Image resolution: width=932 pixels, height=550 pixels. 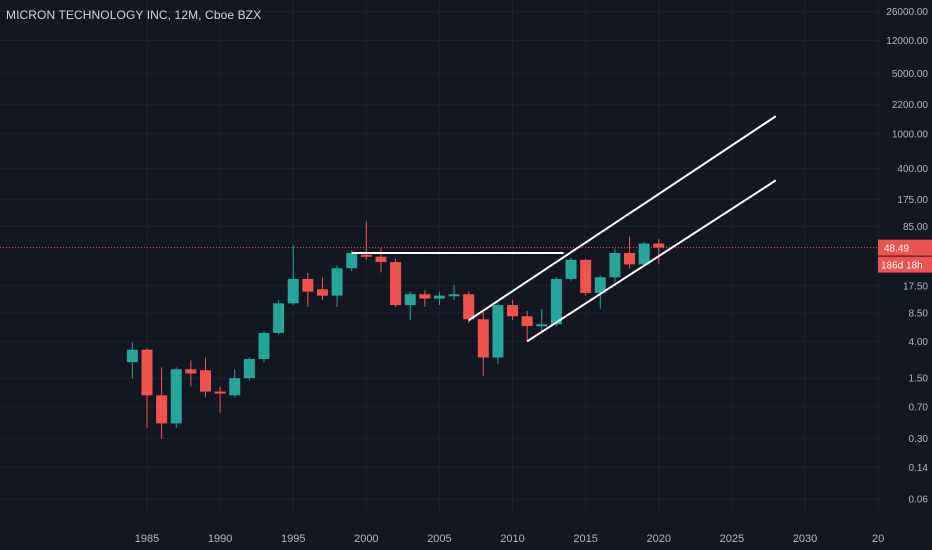 What do you see at coordinates (132, 360) in the screenshot?
I see `candle-1984` at bounding box center [132, 360].